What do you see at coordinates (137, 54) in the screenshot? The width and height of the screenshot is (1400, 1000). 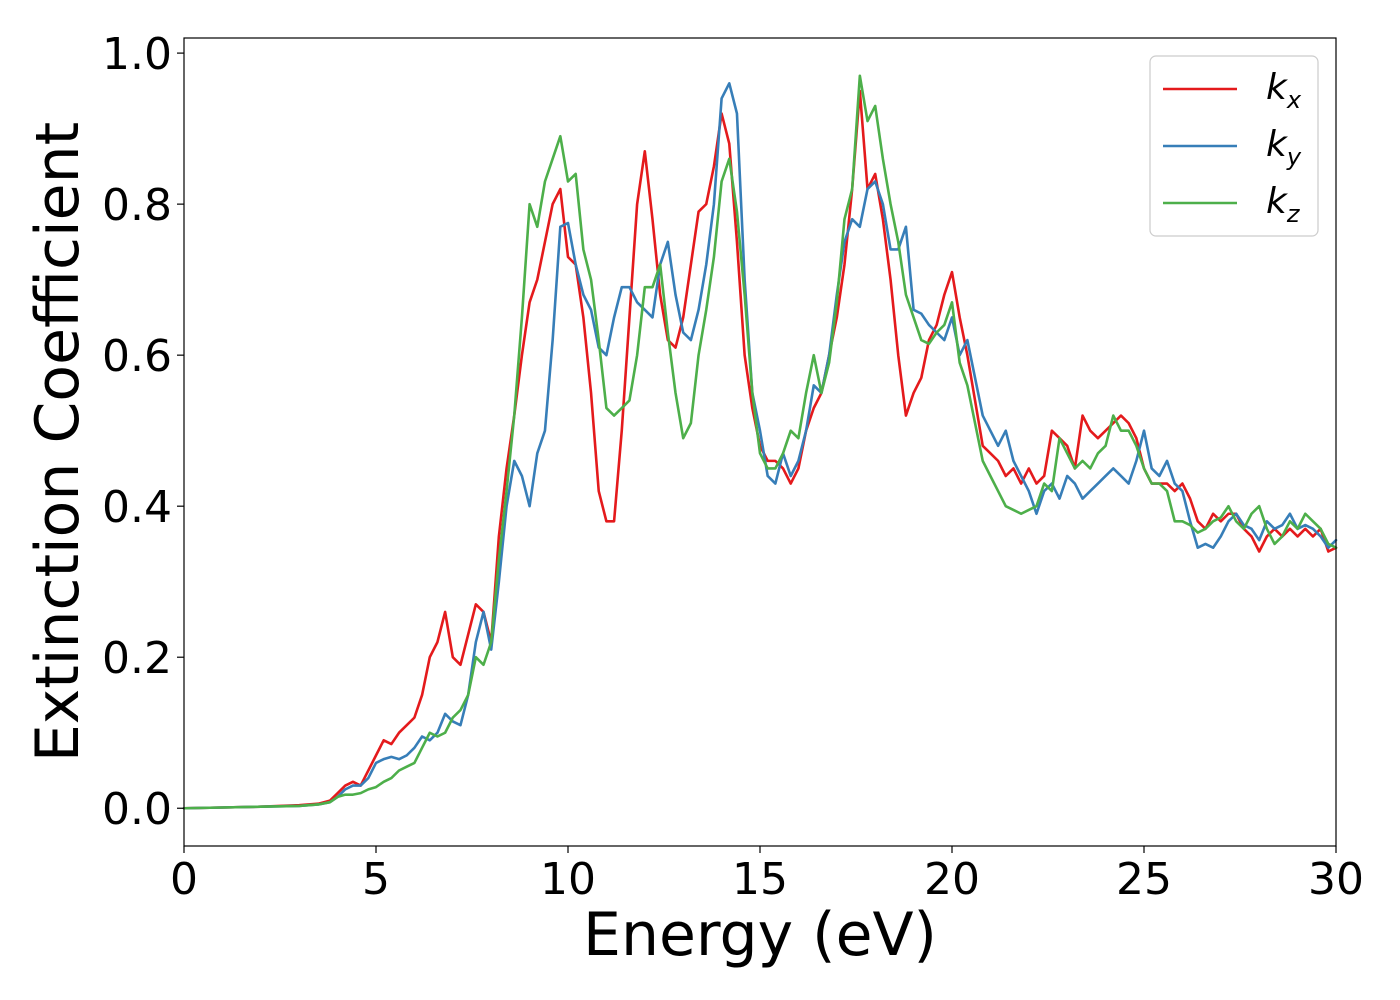 I see `y-tick-label: 1.0` at bounding box center [137, 54].